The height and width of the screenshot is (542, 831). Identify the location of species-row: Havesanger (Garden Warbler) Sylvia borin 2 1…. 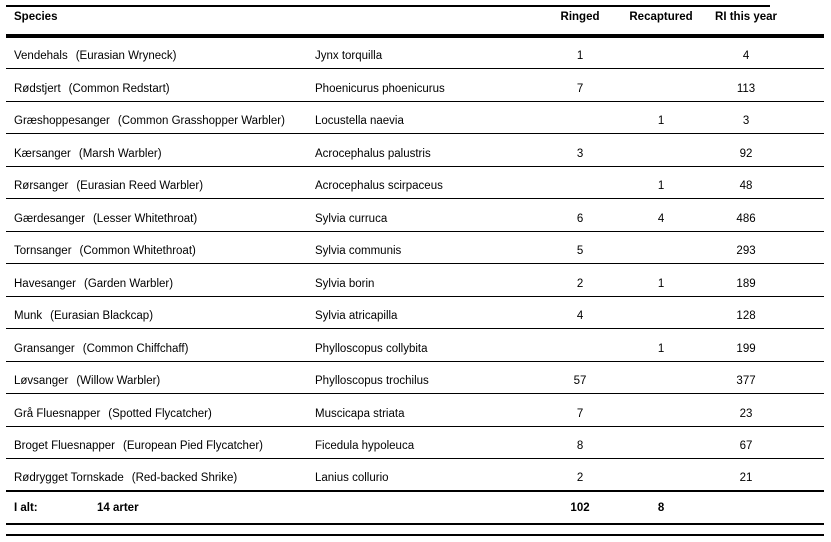
(415, 280).